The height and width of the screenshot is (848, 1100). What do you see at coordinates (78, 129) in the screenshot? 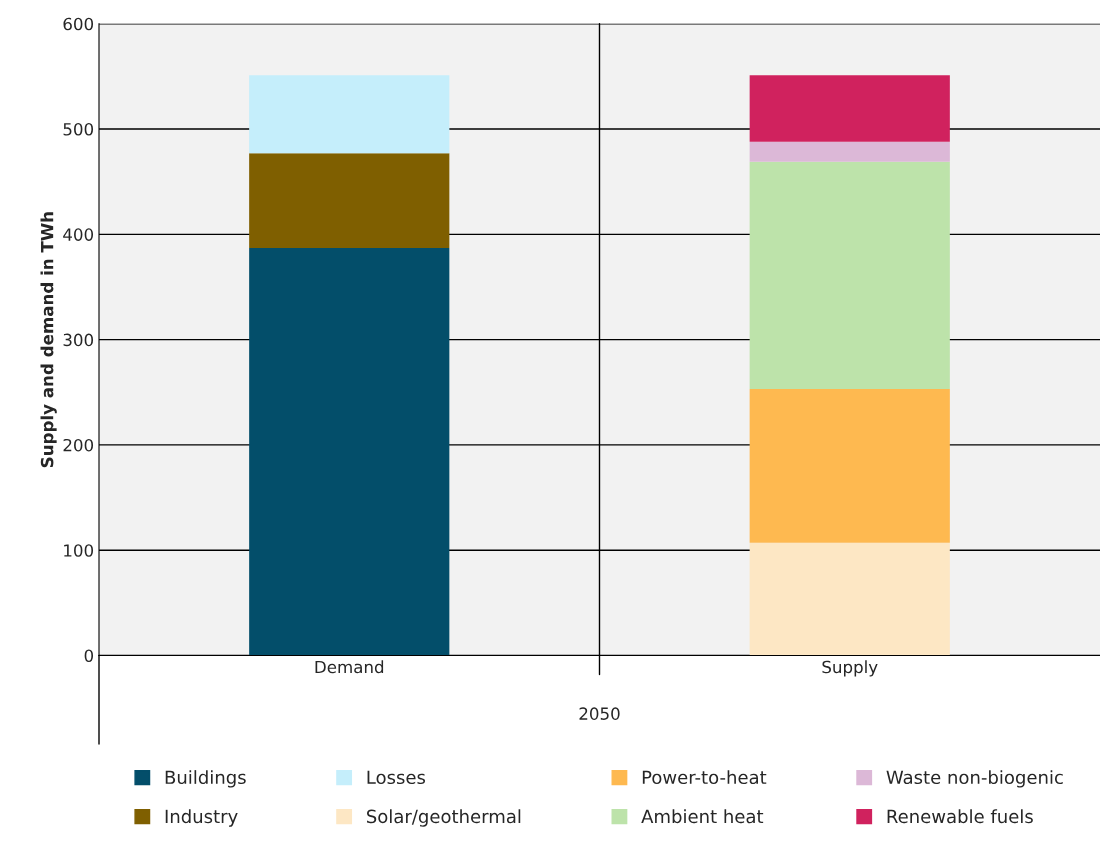
I see `y-tick-label: 500` at bounding box center [78, 129].